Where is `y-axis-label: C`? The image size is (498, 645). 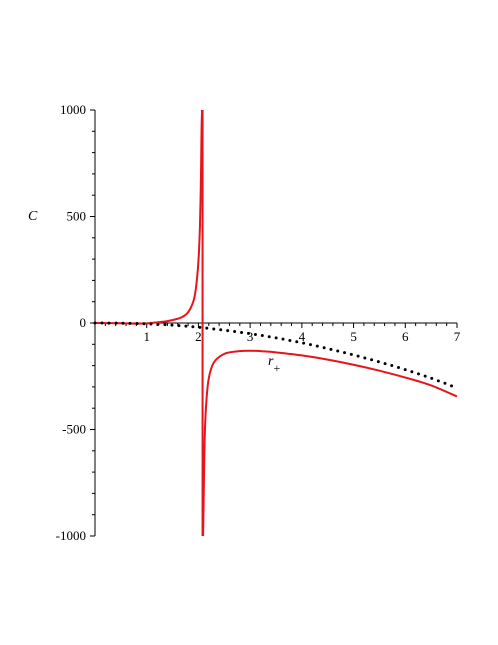
y-axis-label: C is located at coordinates (33, 216).